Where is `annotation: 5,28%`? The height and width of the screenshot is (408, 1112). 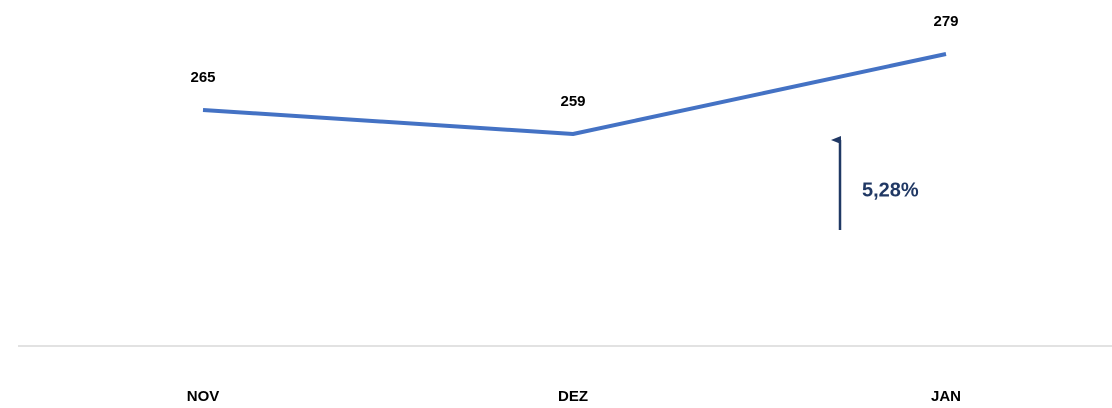 annotation: 5,28% is located at coordinates (890, 190).